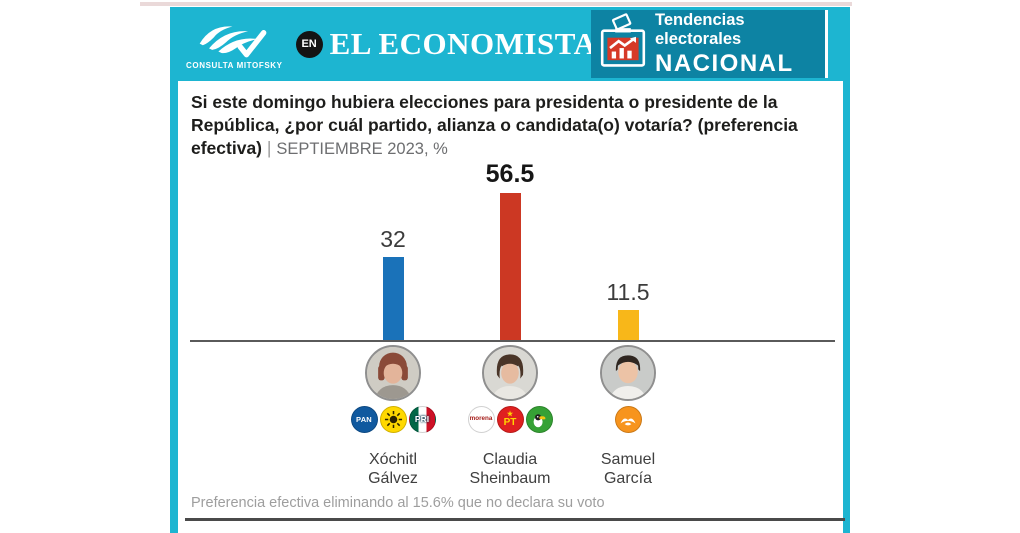 This screenshot has width=1020, height=533. Describe the element at coordinates (515, 519) in the screenshot. I see `bottom-rule` at that location.